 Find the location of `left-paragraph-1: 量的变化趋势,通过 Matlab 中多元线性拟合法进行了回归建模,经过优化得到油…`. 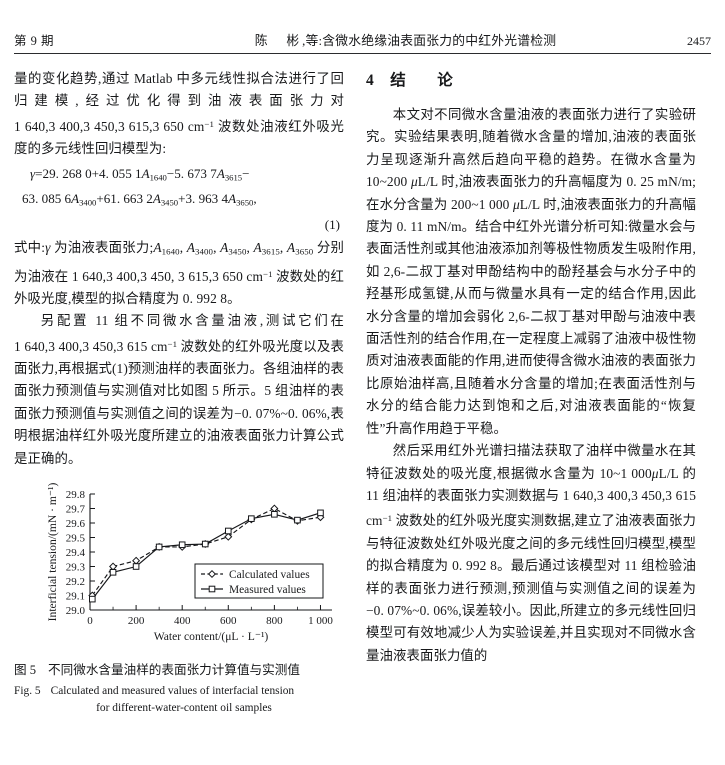

left-paragraph-1: 量的变化趋势,通过 Matlab 中多元线性拟合法进行了回归建模,经过优化得到油… is located at coordinates (179, 114).